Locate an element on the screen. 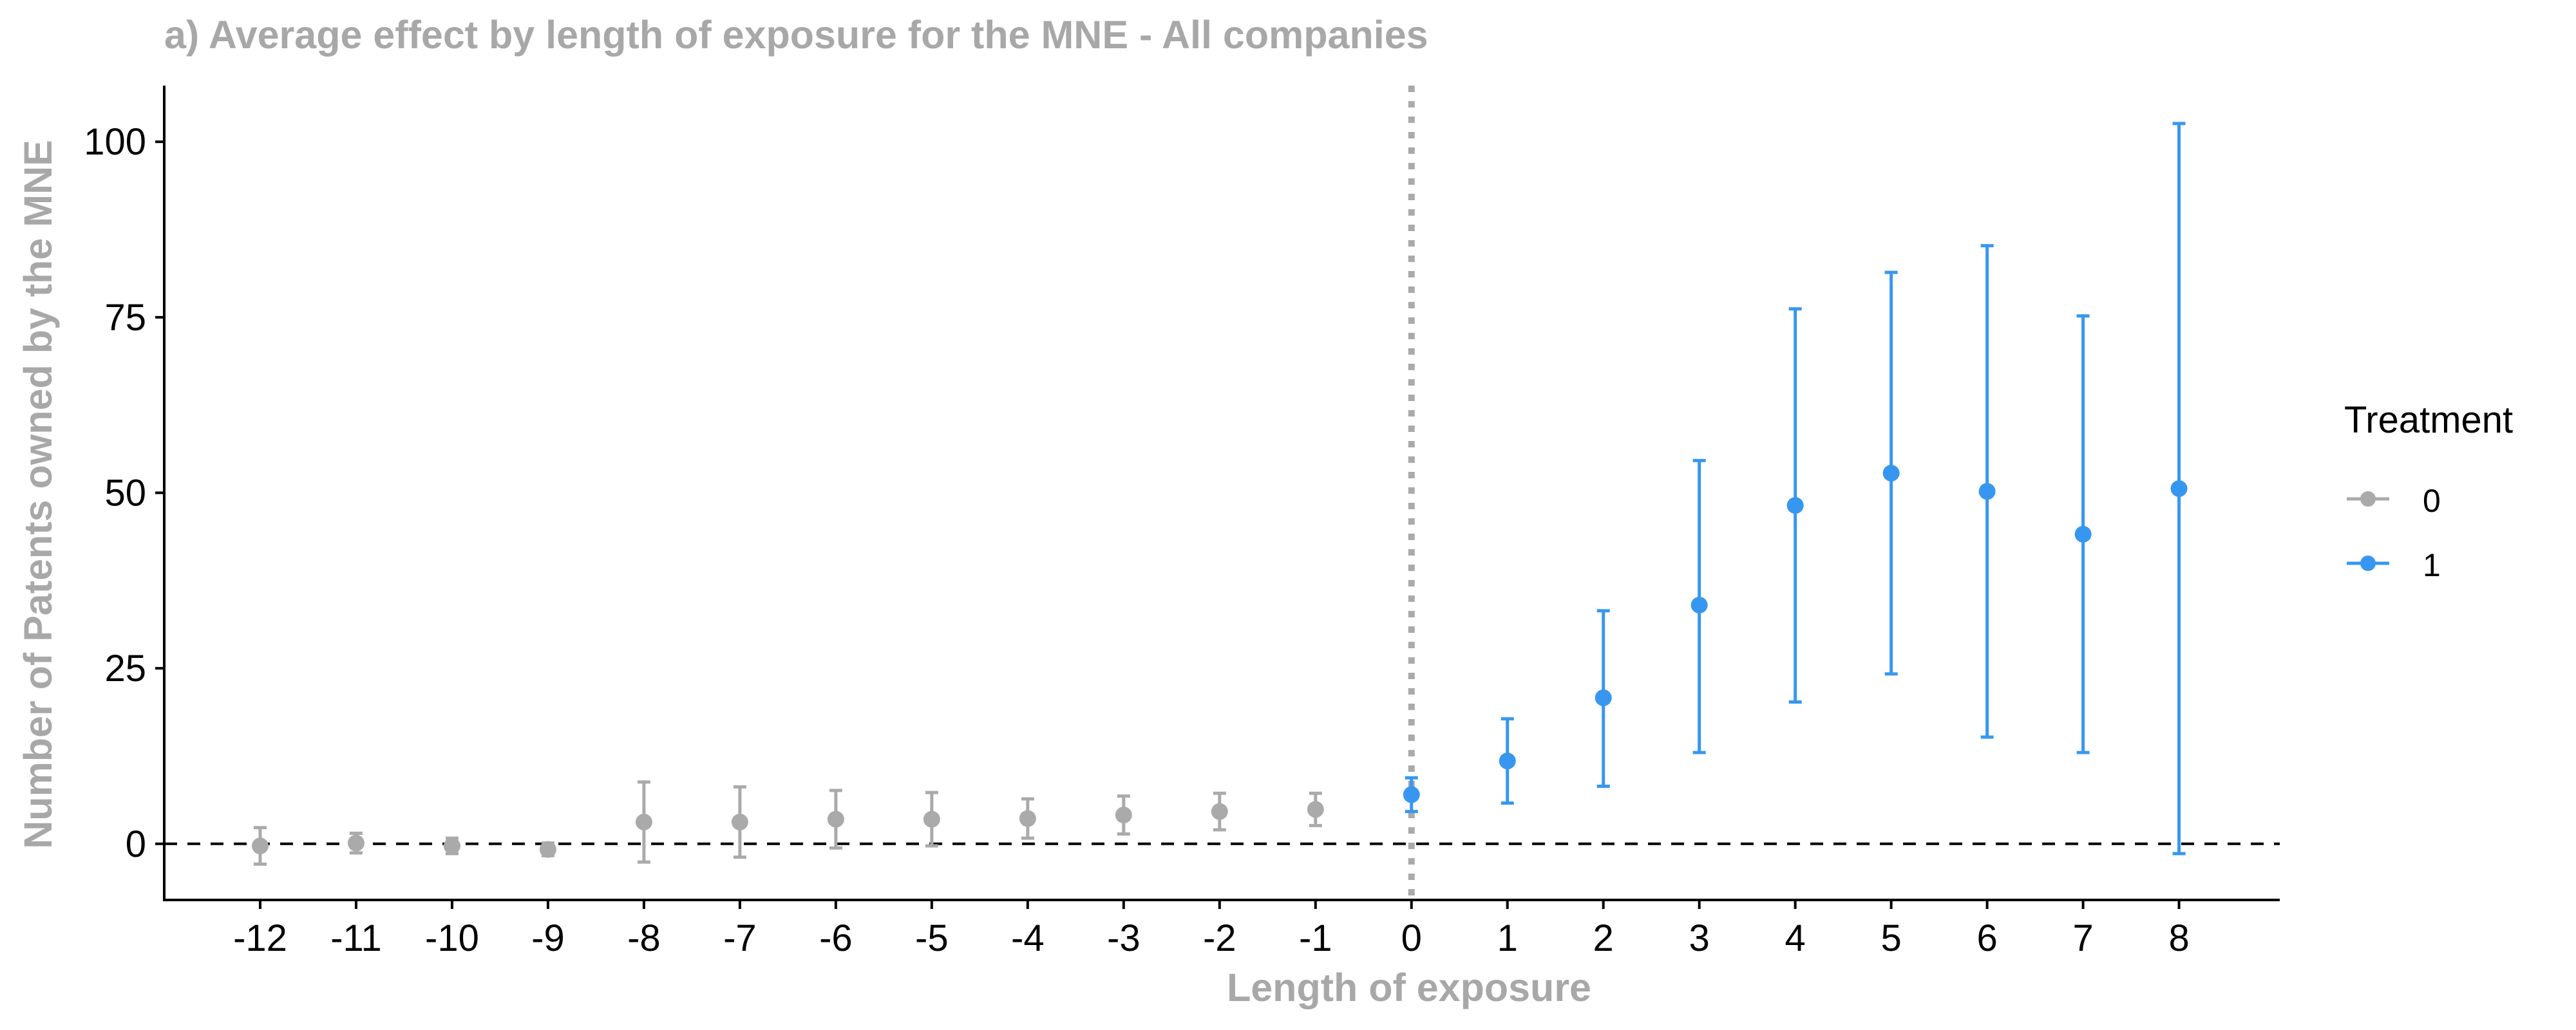  x-tick-label: -2 is located at coordinates (1220, 938).